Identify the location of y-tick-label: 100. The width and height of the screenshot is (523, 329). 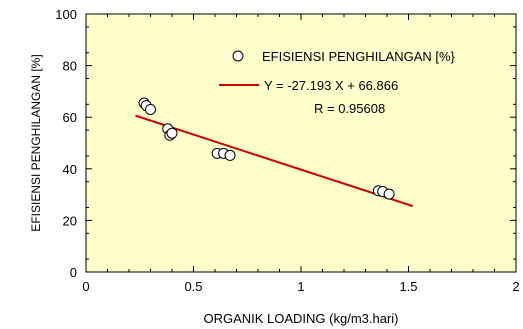
(66, 14).